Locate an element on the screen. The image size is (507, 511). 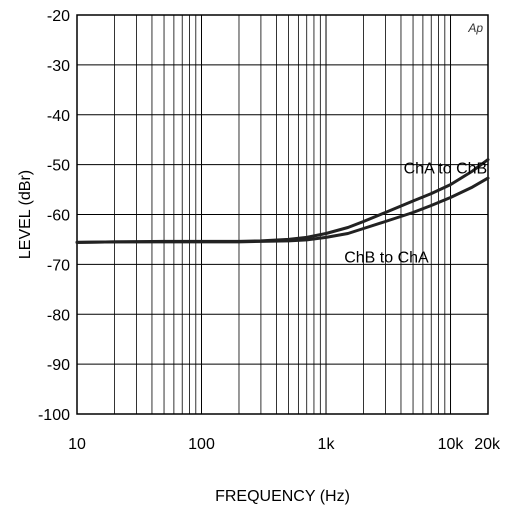
x-tick-label: 1k is located at coordinates (327, 444).